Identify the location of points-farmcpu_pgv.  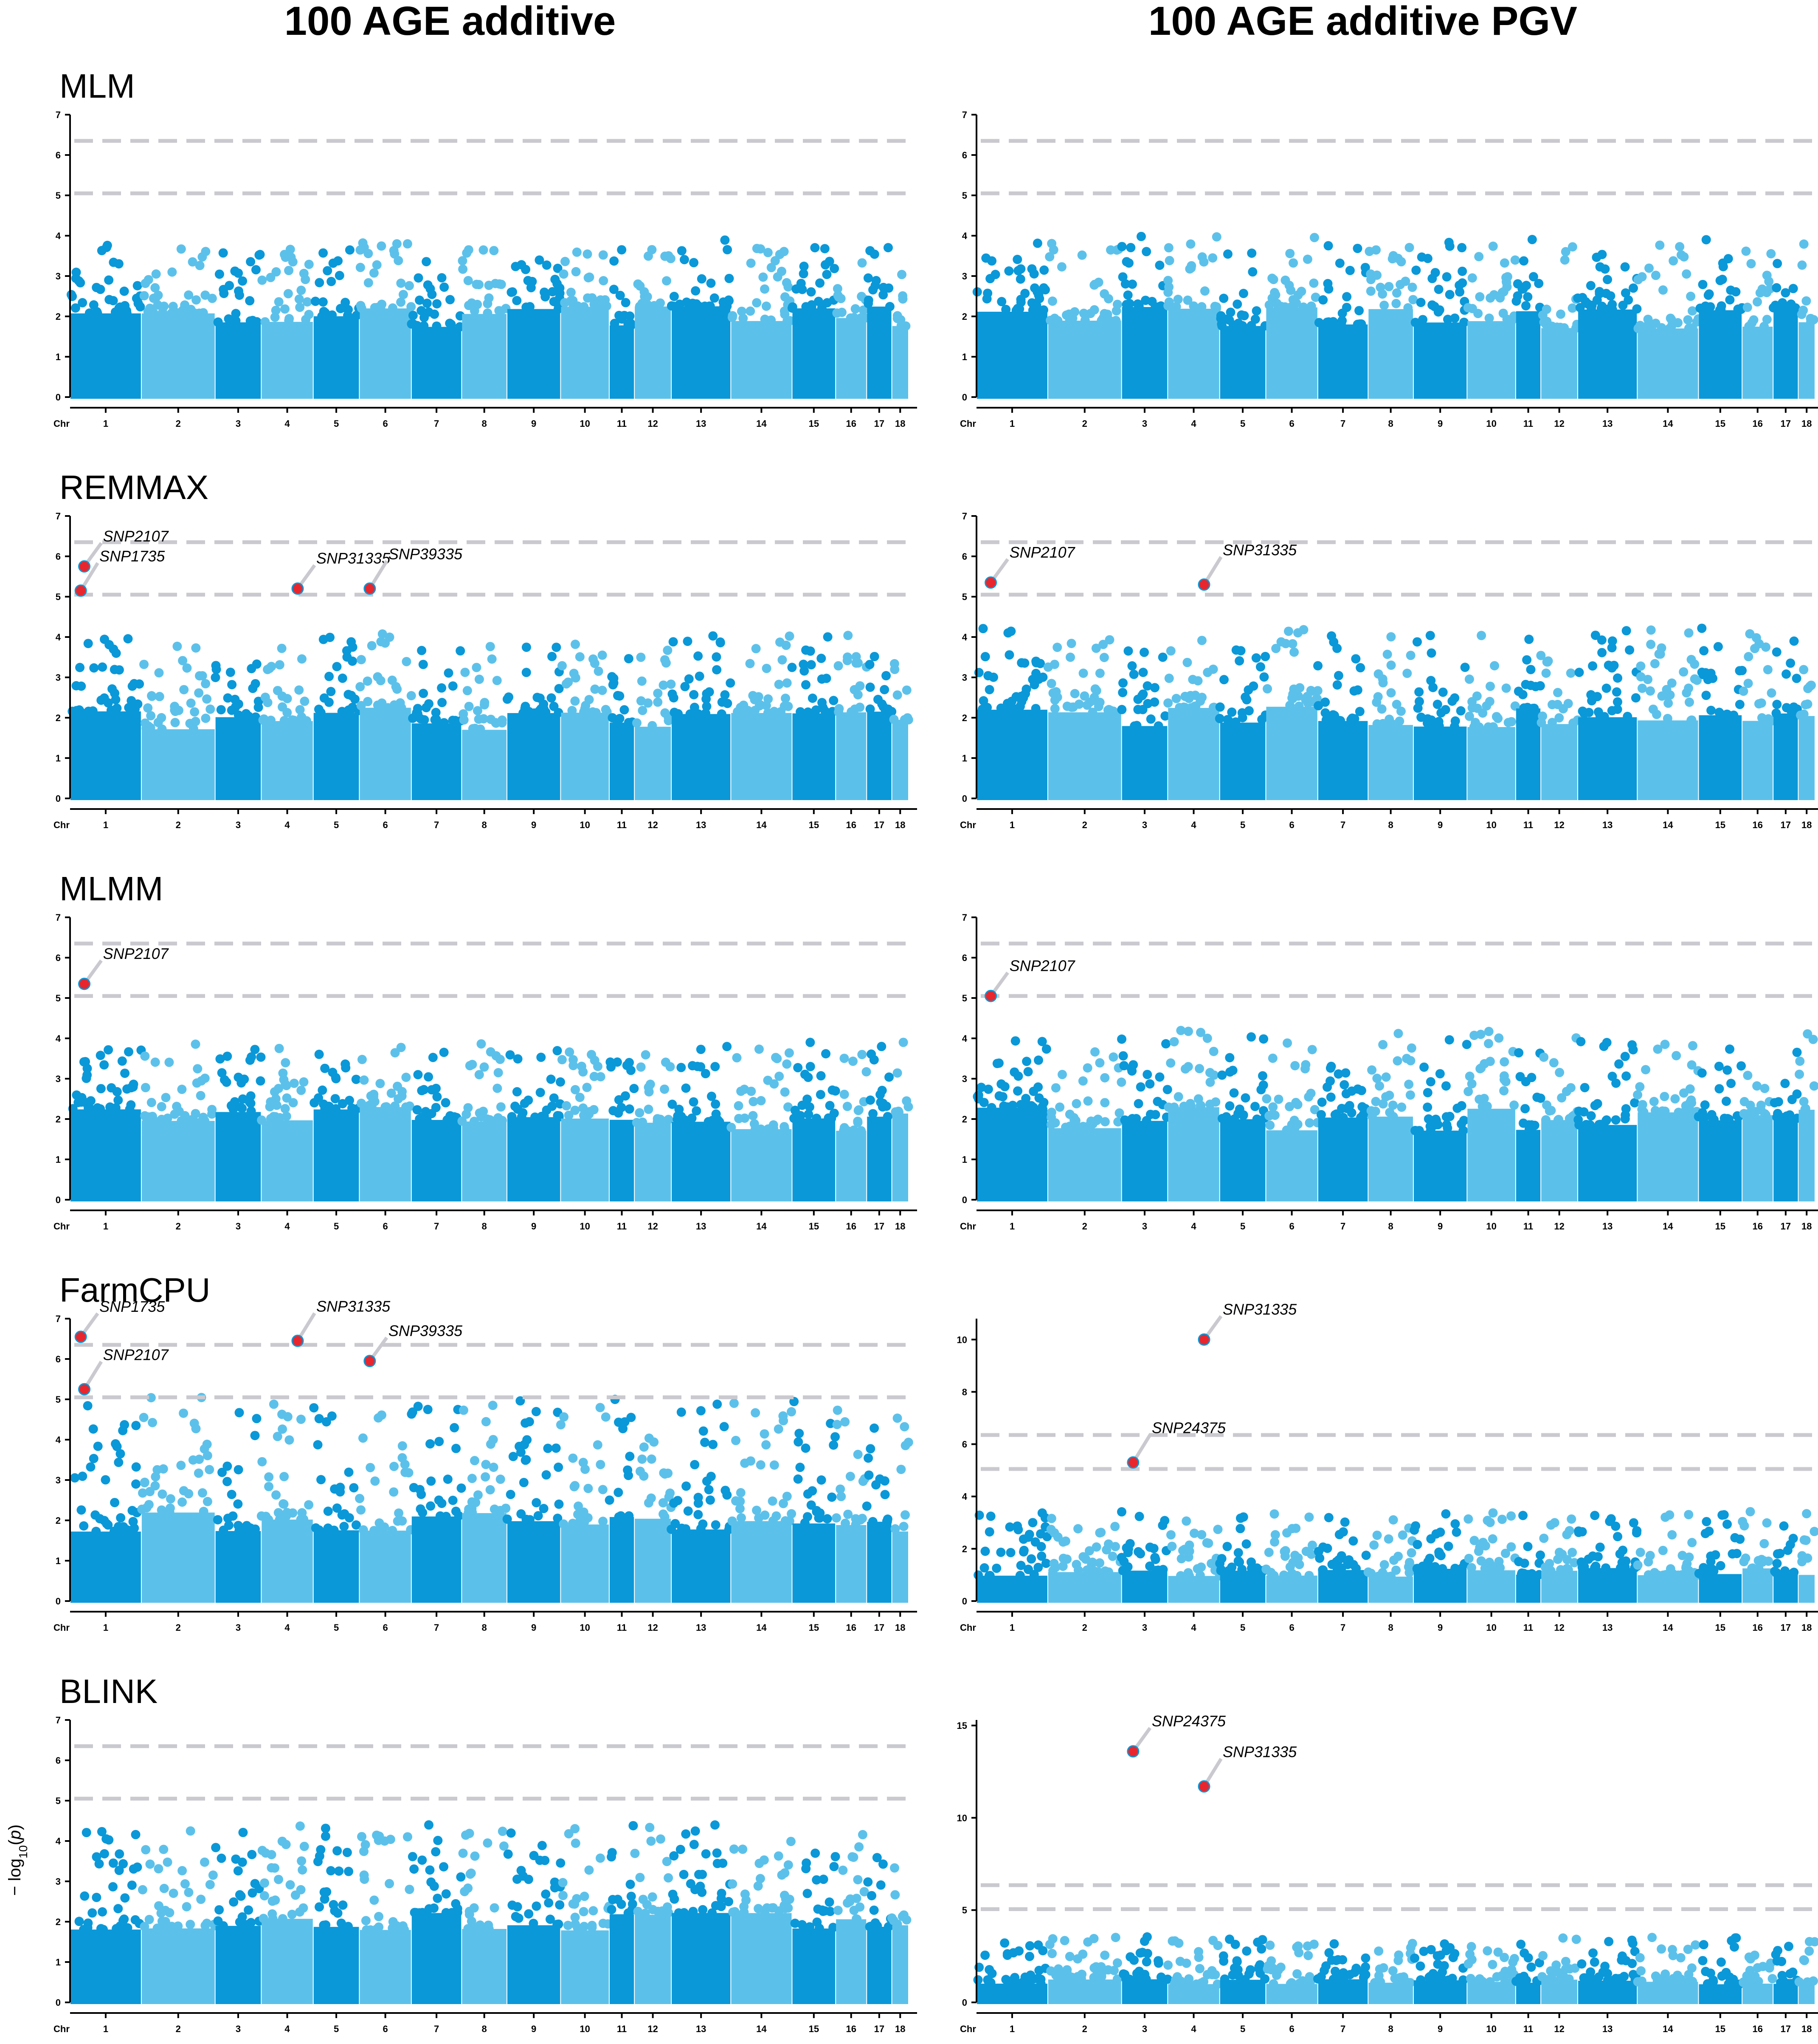
(1396, 1555).